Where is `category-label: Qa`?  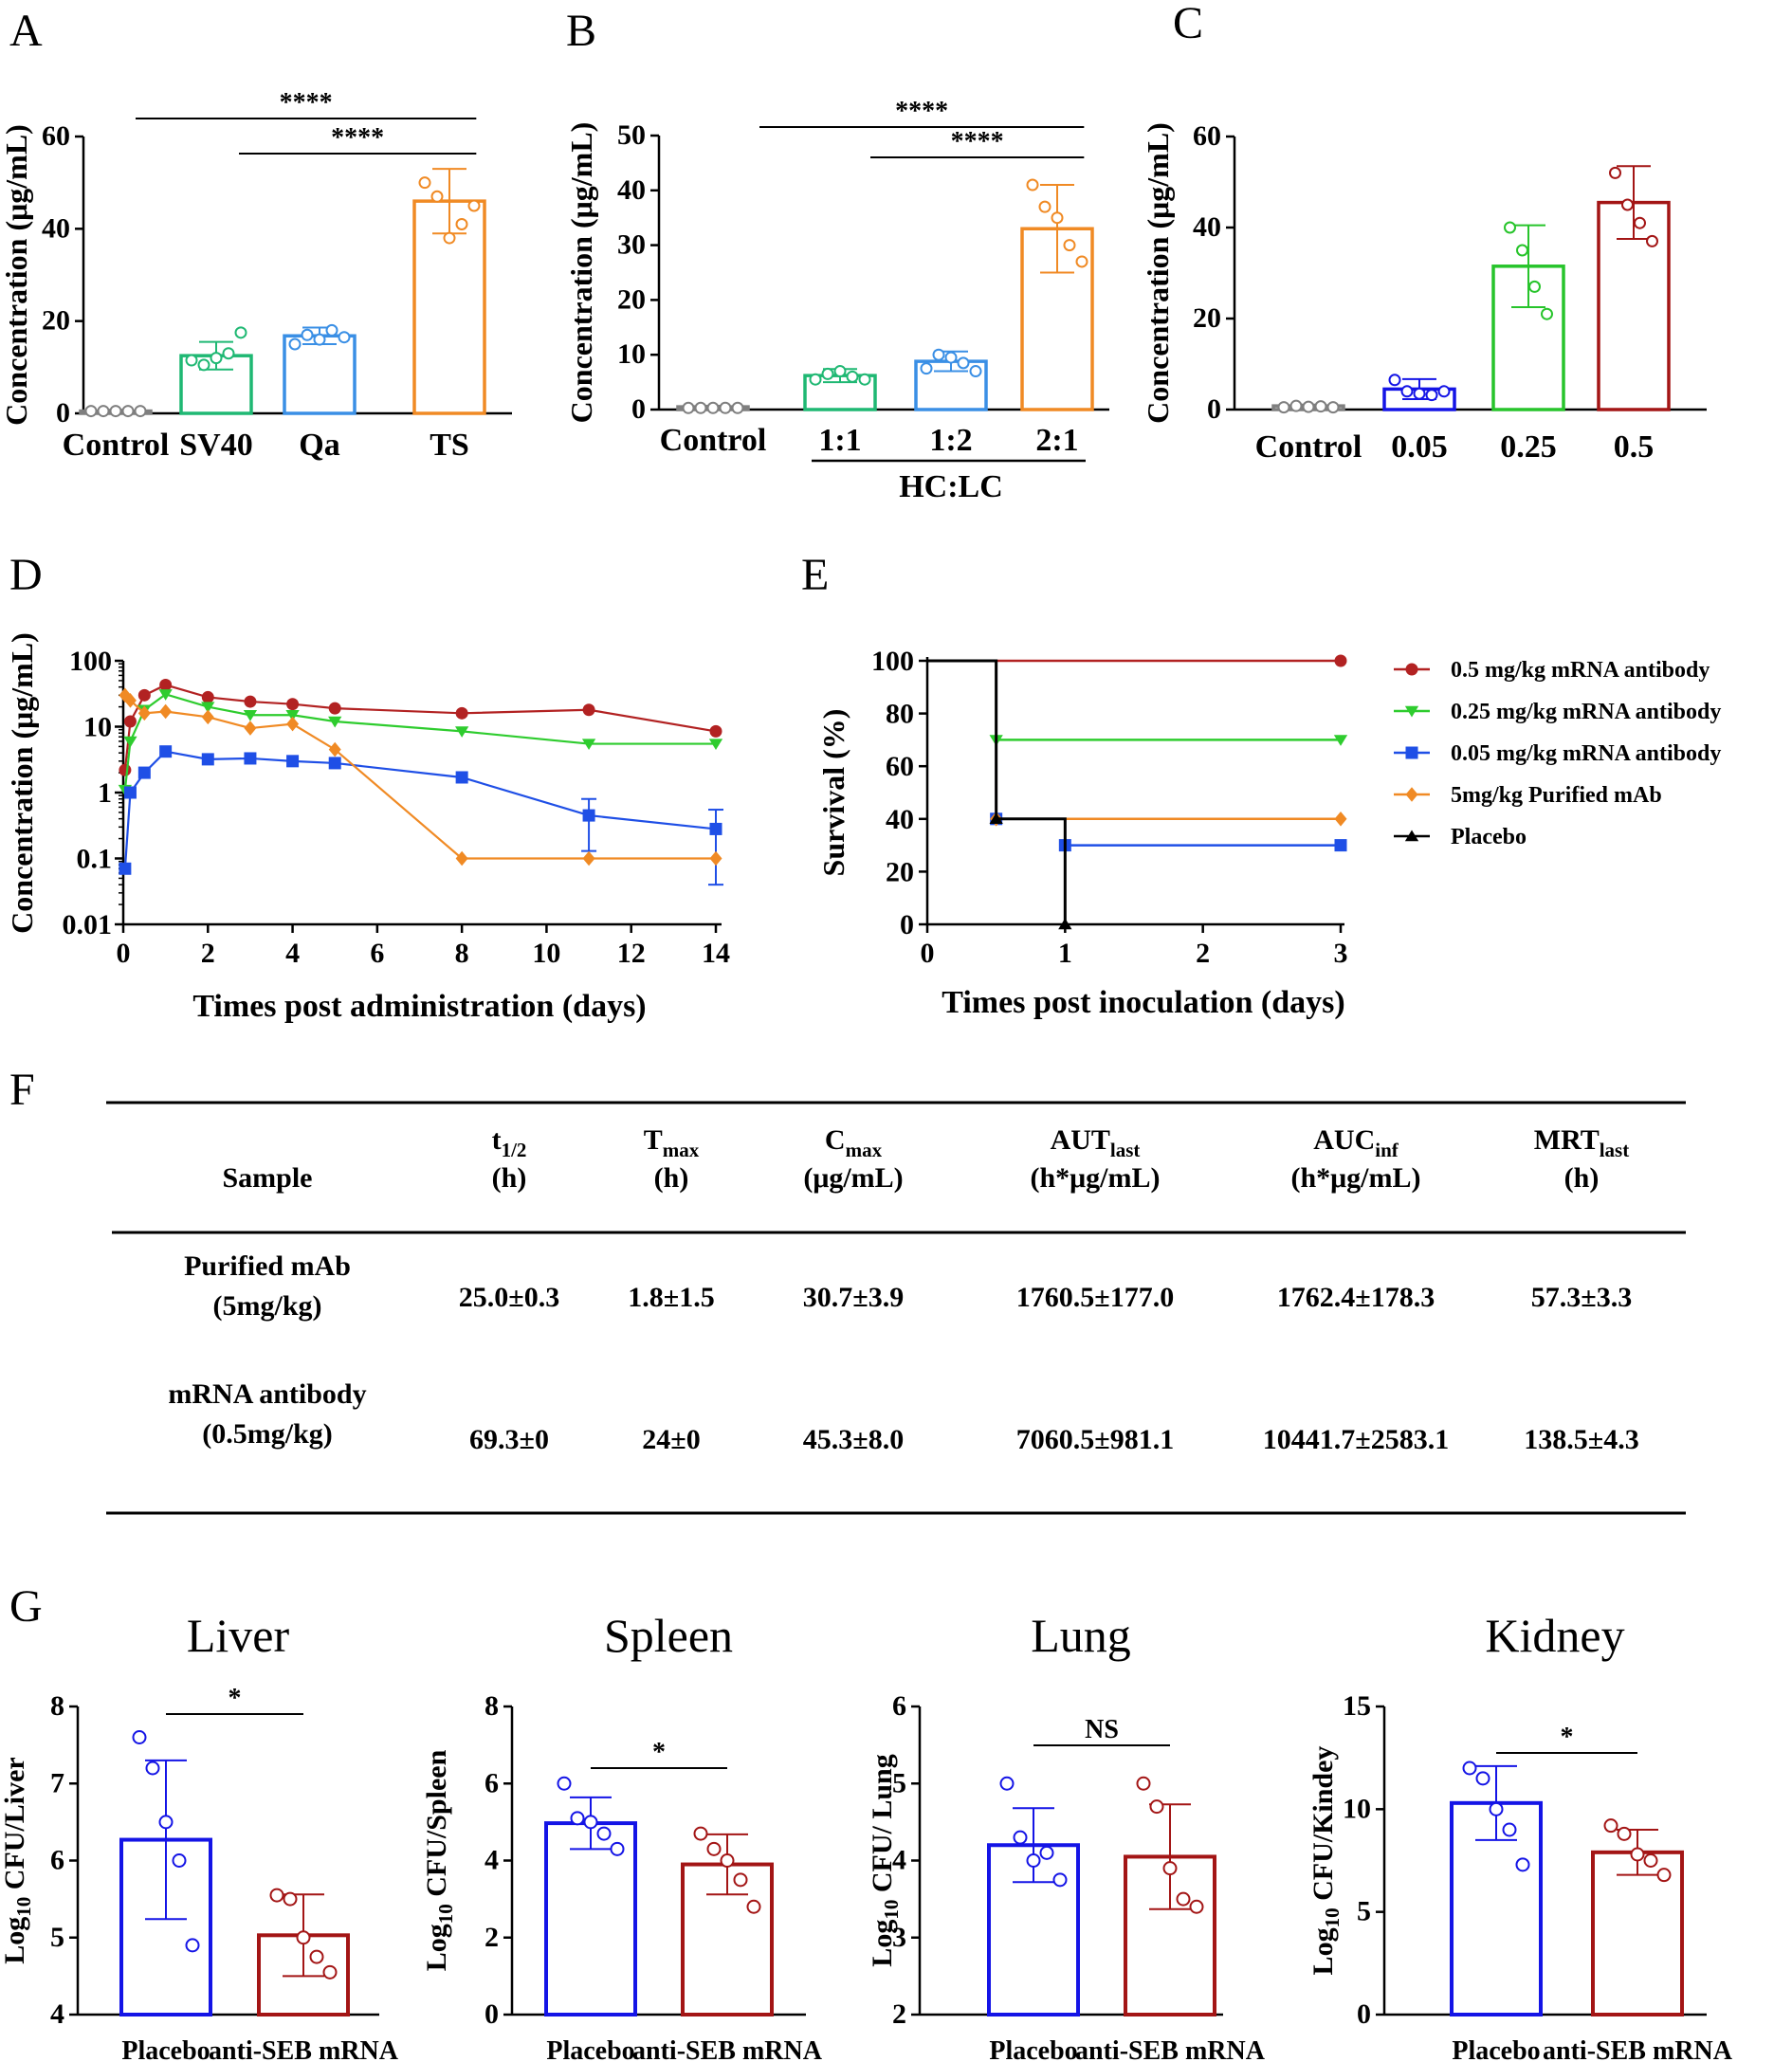 category-label: Qa is located at coordinates (319, 445).